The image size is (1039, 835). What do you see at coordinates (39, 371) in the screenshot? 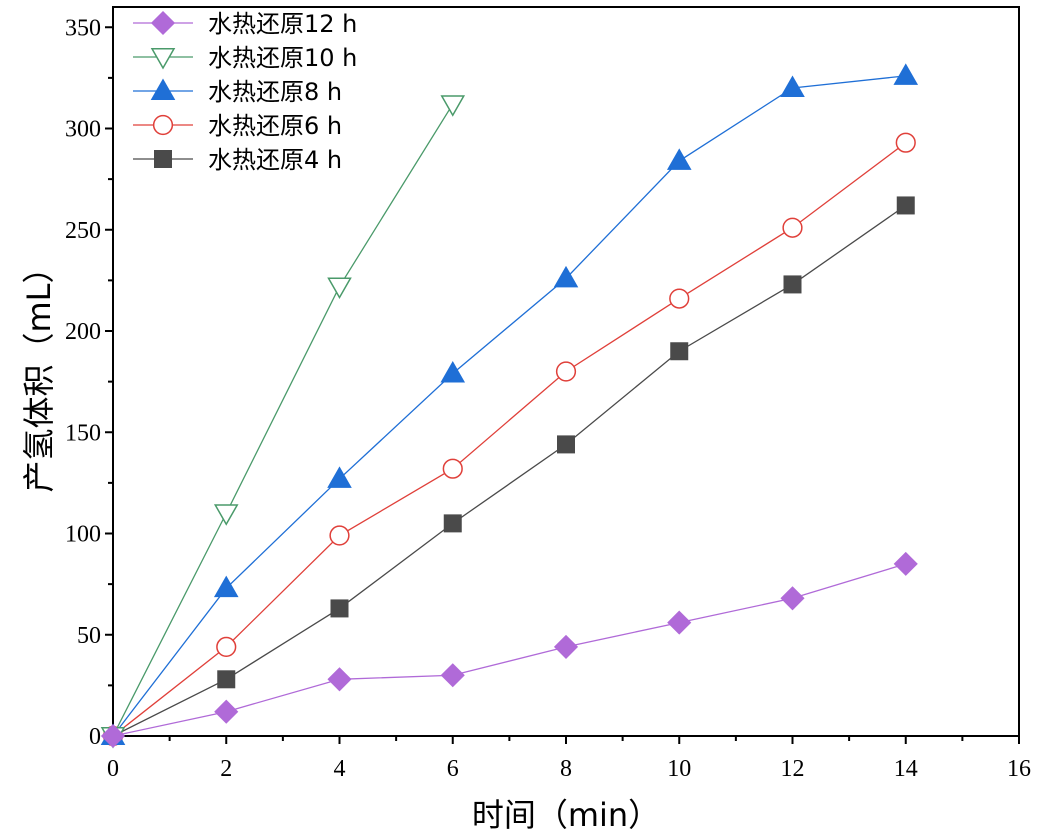
I see `y-axis-title: 产氢体积（mL）` at bounding box center [39, 371].